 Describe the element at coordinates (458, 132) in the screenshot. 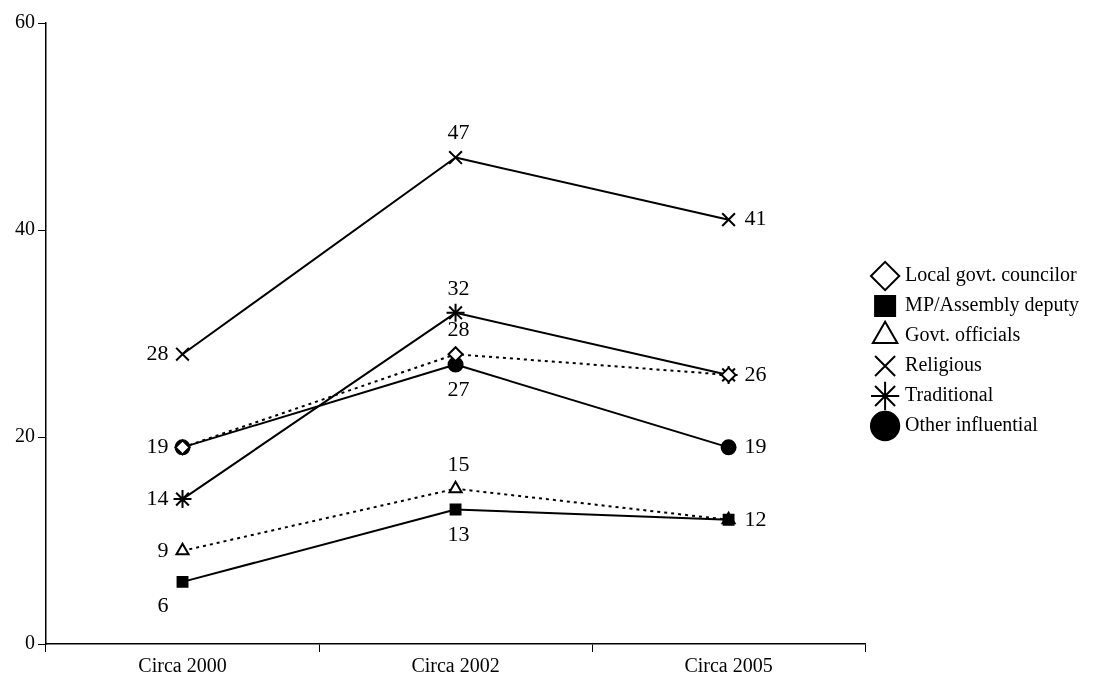

I see `data-label: 47` at that location.